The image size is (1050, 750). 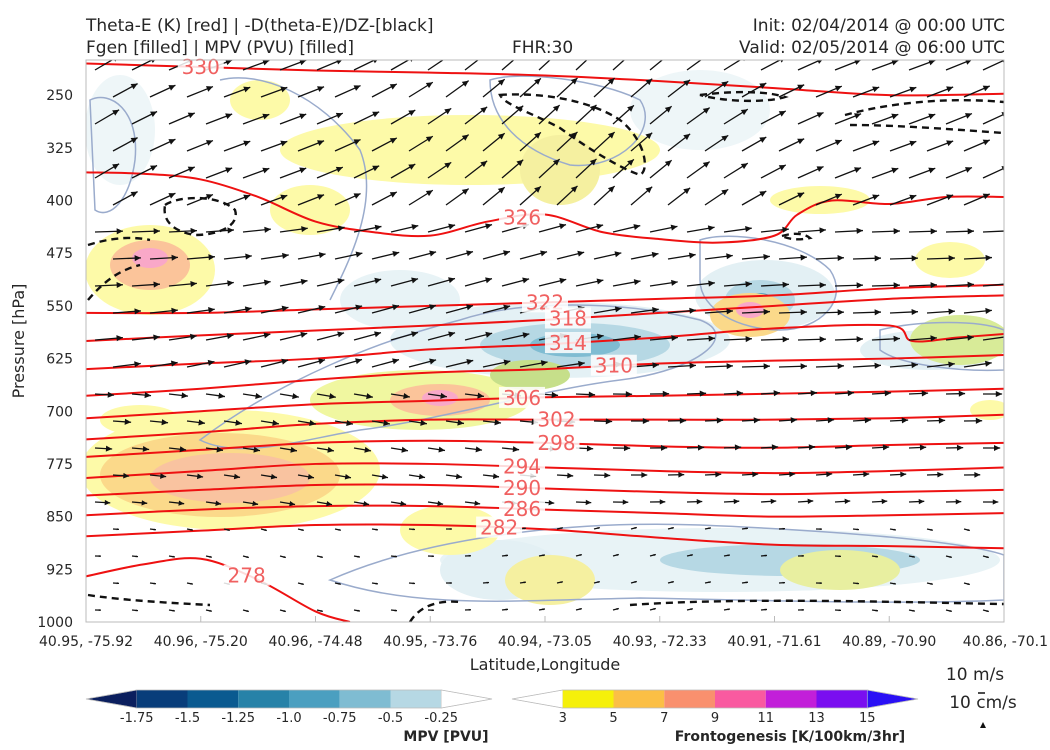 I want to click on y-tick-label: 625, so click(x=59, y=360).